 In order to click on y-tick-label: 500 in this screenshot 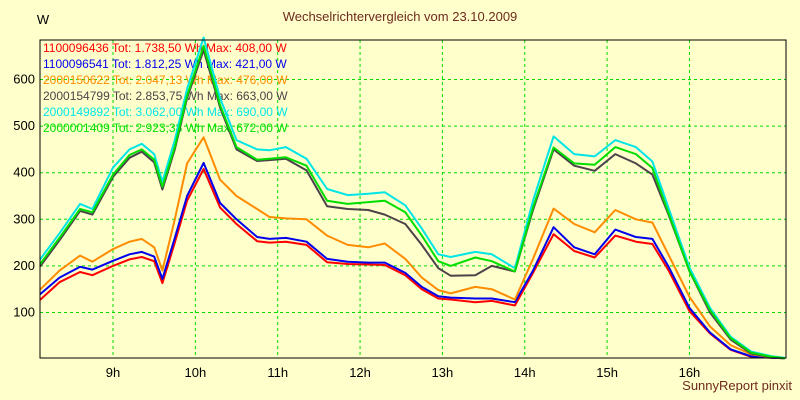, I will do `click(24, 125)`.